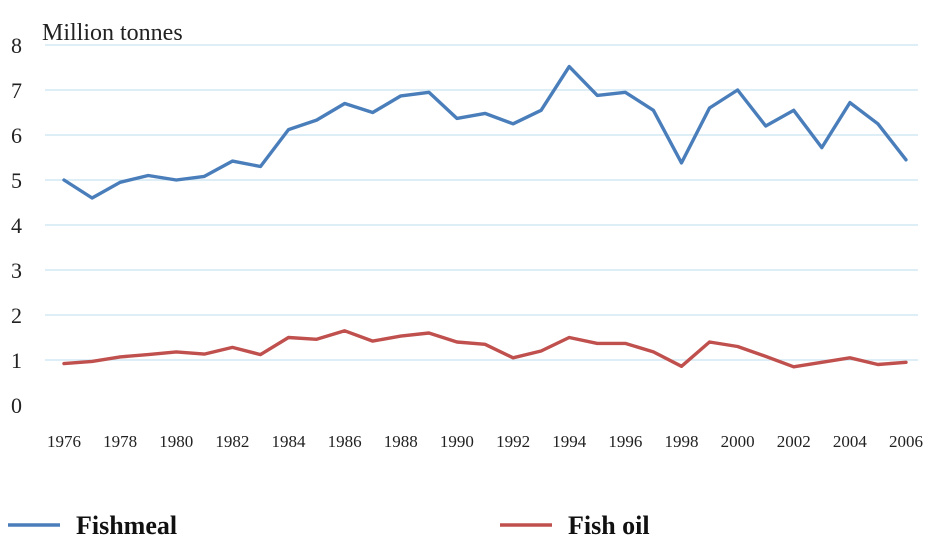 The image size is (926, 540). What do you see at coordinates (16, 405) in the screenshot?
I see `y-tick-label: 0` at bounding box center [16, 405].